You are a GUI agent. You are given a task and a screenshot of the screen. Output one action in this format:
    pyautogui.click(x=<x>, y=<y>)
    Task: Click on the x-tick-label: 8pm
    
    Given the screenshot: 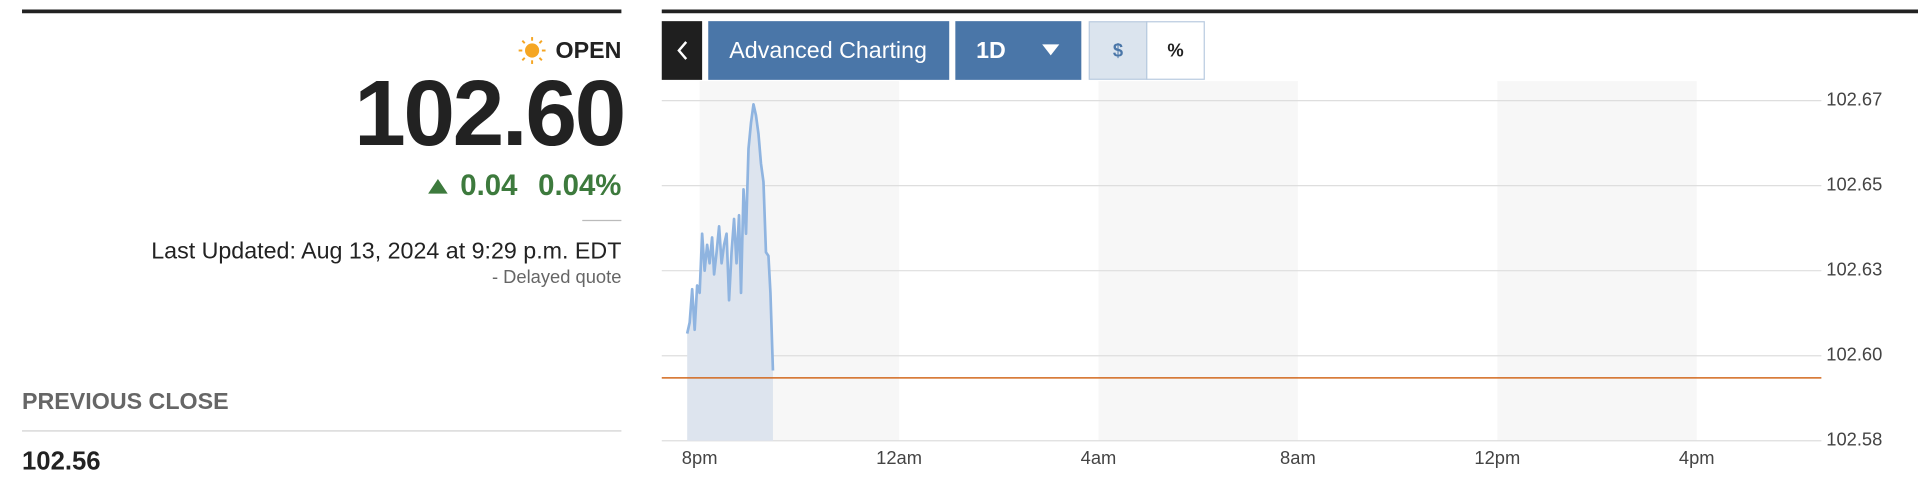 What is the action you would take?
    pyautogui.click(x=700, y=457)
    